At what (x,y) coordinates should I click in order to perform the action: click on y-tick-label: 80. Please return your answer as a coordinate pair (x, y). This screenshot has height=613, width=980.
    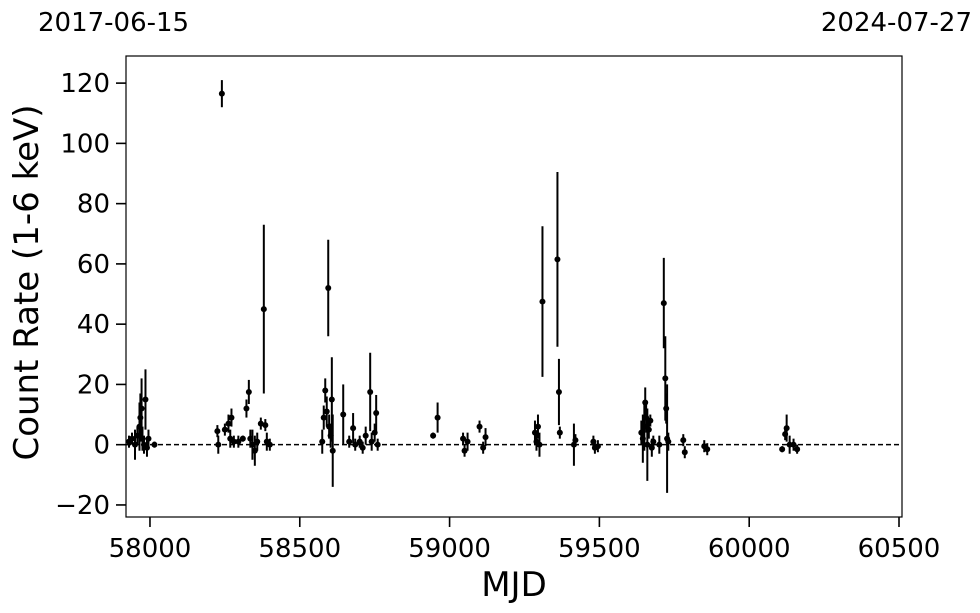
    Looking at the image, I should click on (93, 205).